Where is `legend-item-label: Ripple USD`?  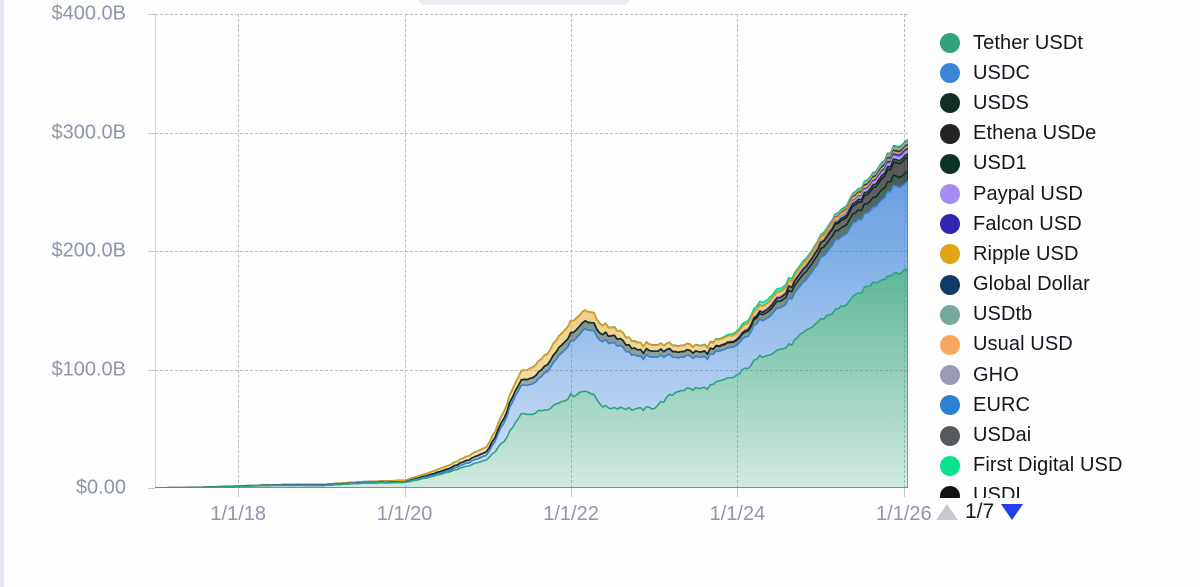
legend-item-label: Ripple USD is located at coordinates (1026, 253).